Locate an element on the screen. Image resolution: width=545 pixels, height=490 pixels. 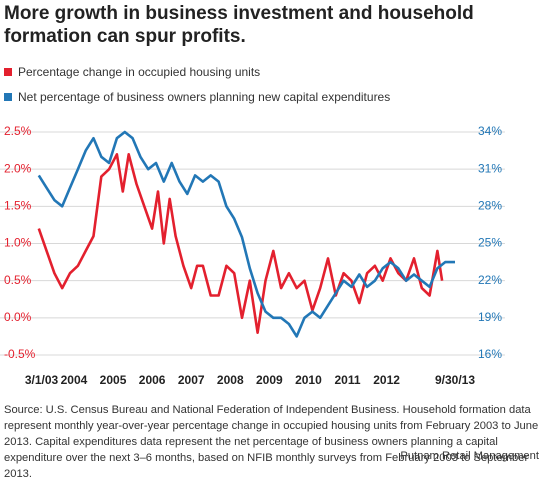
x-tick-label: 2008 is located at coordinates (230, 380).